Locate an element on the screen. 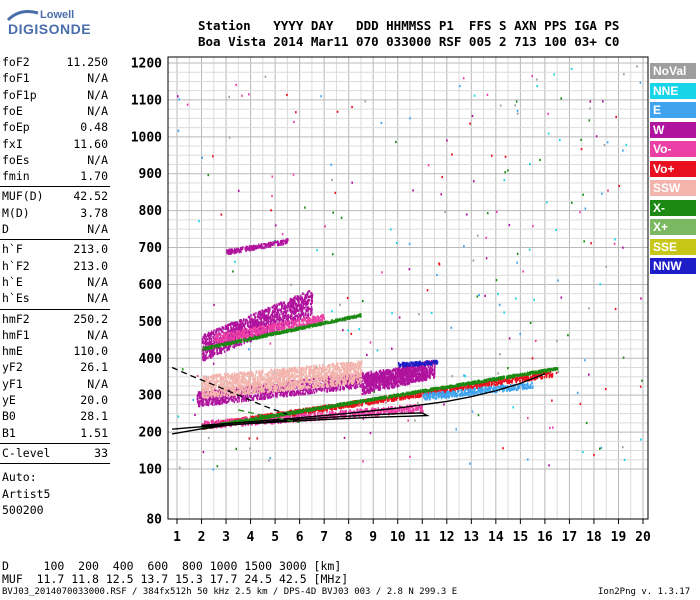  param-row-fmin: fmin 1.70 is located at coordinates (55, 176).